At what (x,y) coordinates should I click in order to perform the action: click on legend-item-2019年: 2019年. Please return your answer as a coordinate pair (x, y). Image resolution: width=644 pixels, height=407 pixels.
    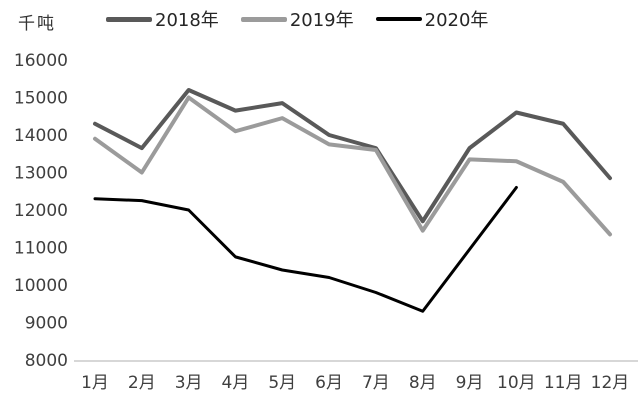
    Looking at the image, I should click on (297, 19).